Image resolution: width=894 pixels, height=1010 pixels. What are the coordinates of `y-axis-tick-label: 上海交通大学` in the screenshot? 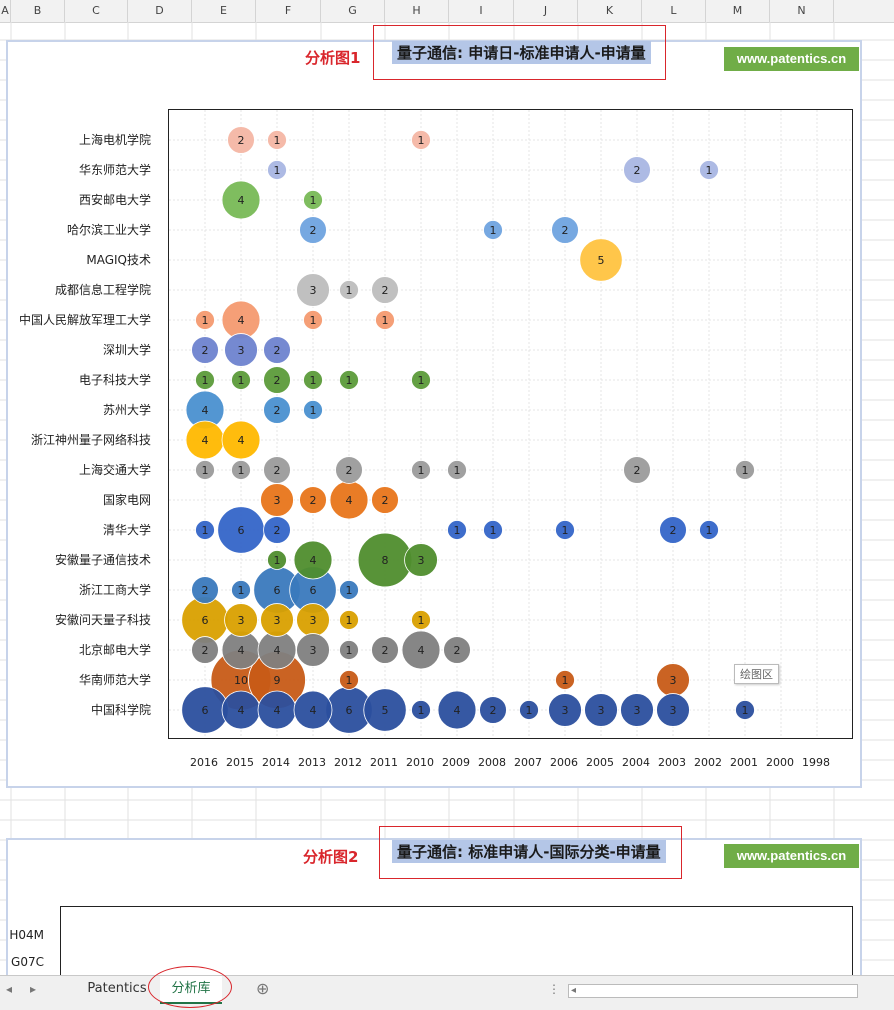 It's located at (75, 469).